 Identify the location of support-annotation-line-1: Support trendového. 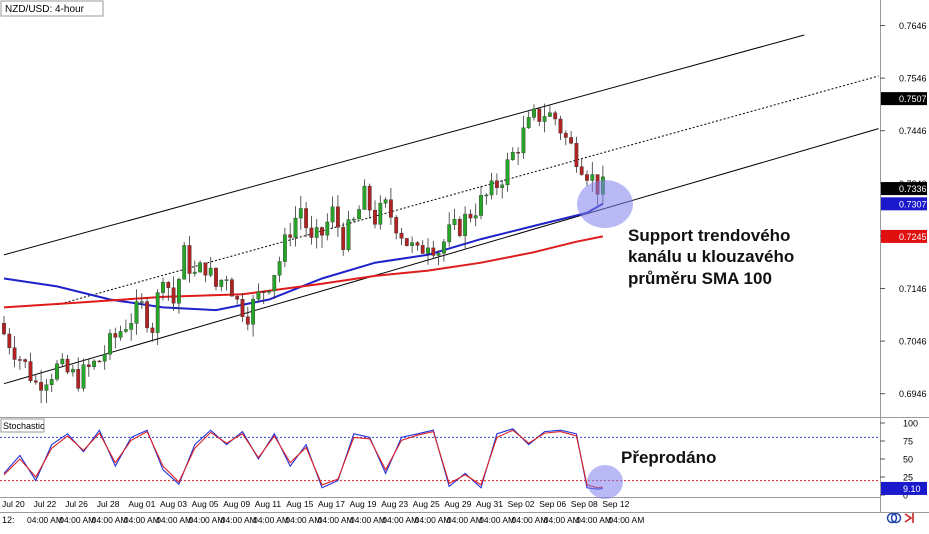
(709, 235).